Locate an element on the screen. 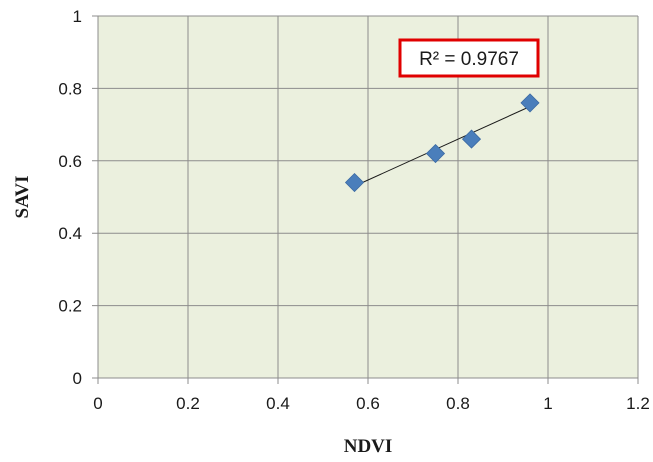 The height and width of the screenshot is (462, 653). x-axis-tick-labels: 0 0.2 0.4 0.6 0.8 1 1.2 is located at coordinates (371, 403).